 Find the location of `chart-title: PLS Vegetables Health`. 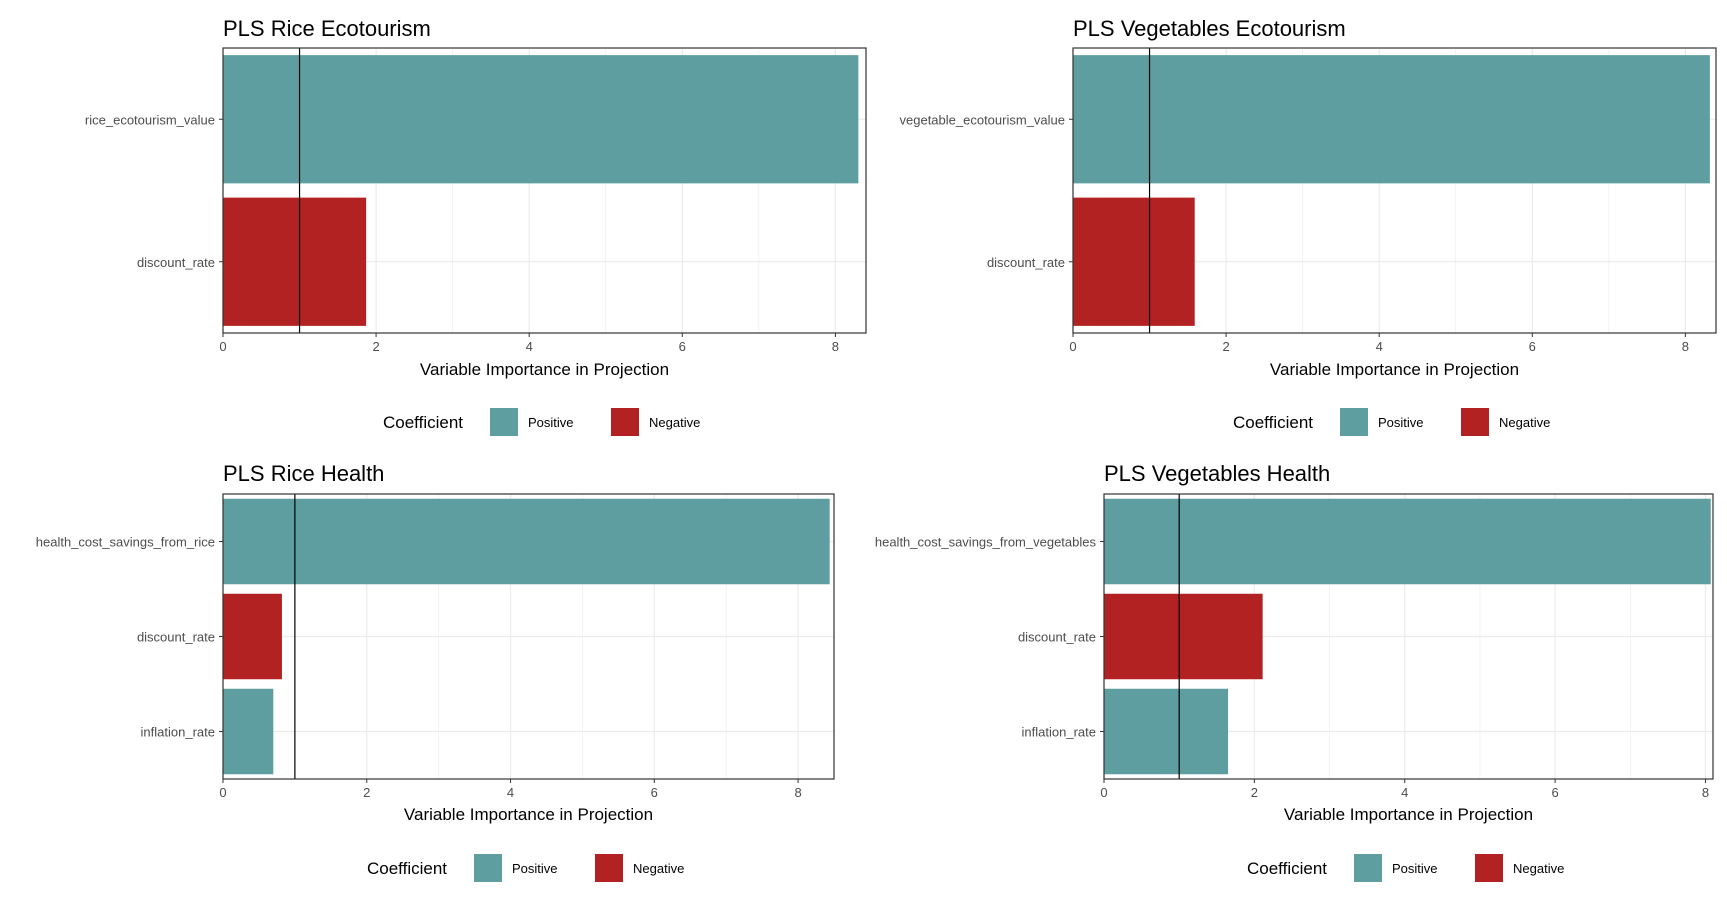

chart-title: PLS Vegetables Health is located at coordinates (1217, 473).